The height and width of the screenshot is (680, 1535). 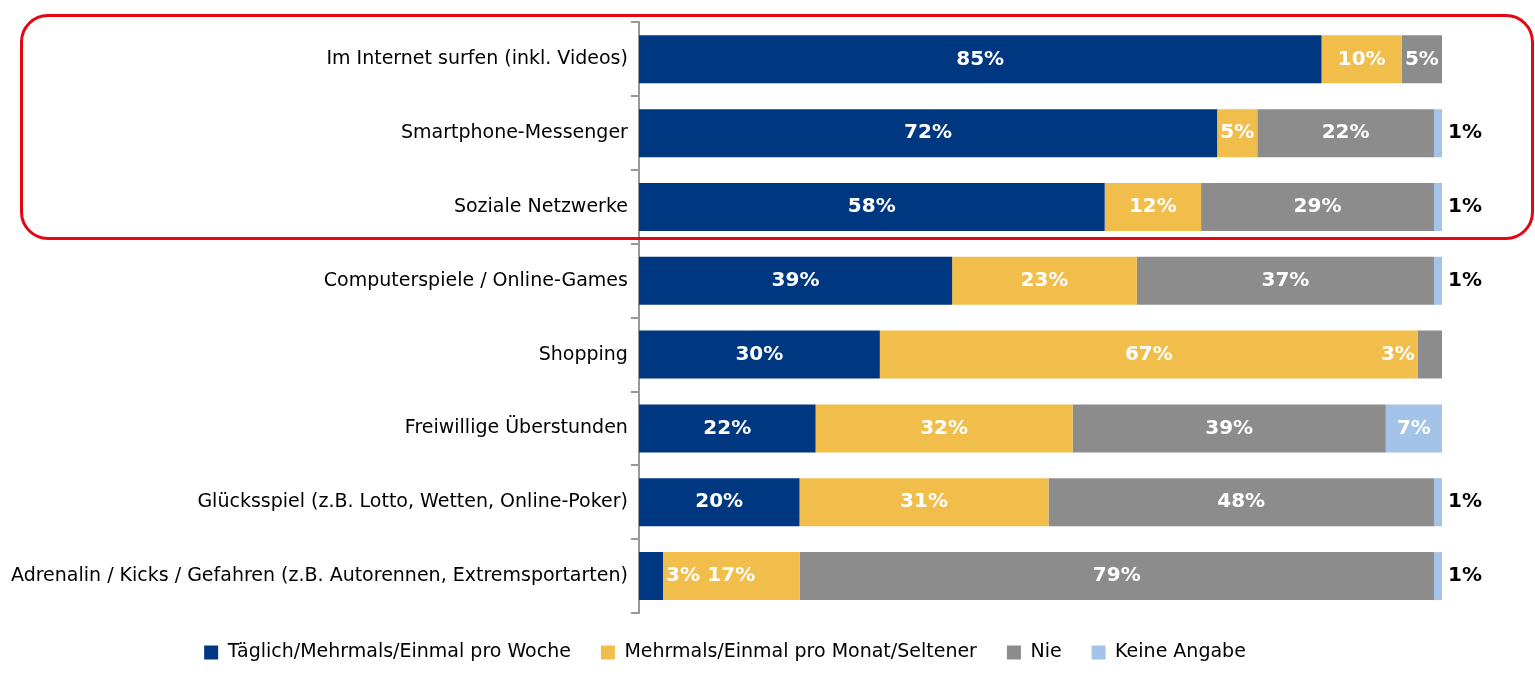 What do you see at coordinates (801, 650) in the screenshot?
I see `legend-label: Mehrmals/Einmal pro Monat/Seltener` at bounding box center [801, 650].